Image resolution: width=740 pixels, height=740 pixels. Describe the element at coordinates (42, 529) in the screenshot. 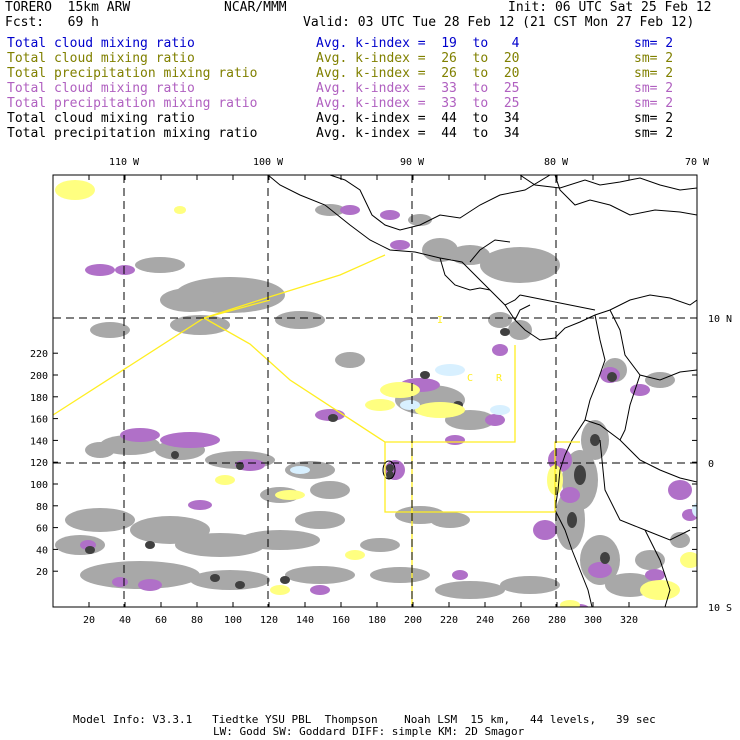

I see `y-tick-label: 60` at that location.